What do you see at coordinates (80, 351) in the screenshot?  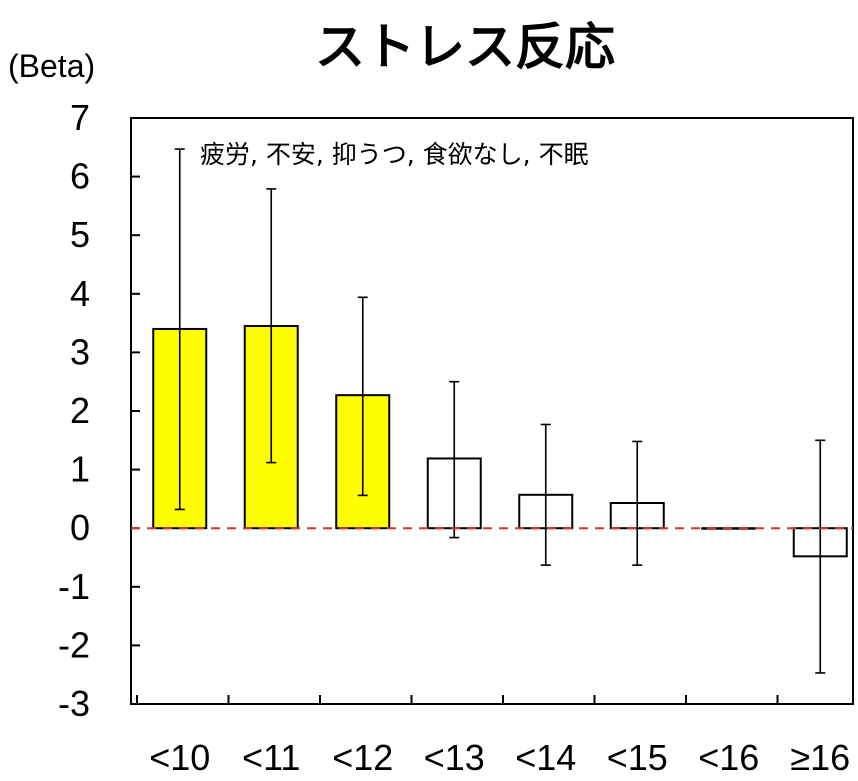 I see `y-tick-label: 3` at bounding box center [80, 351].